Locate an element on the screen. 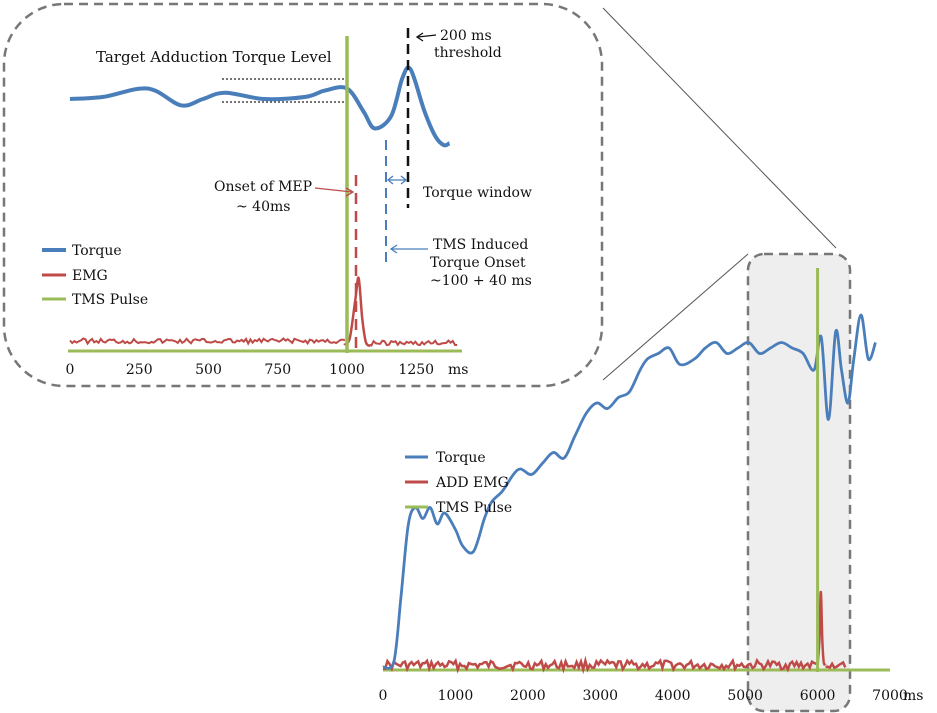  inset-emg-line is located at coordinates (357, 312).